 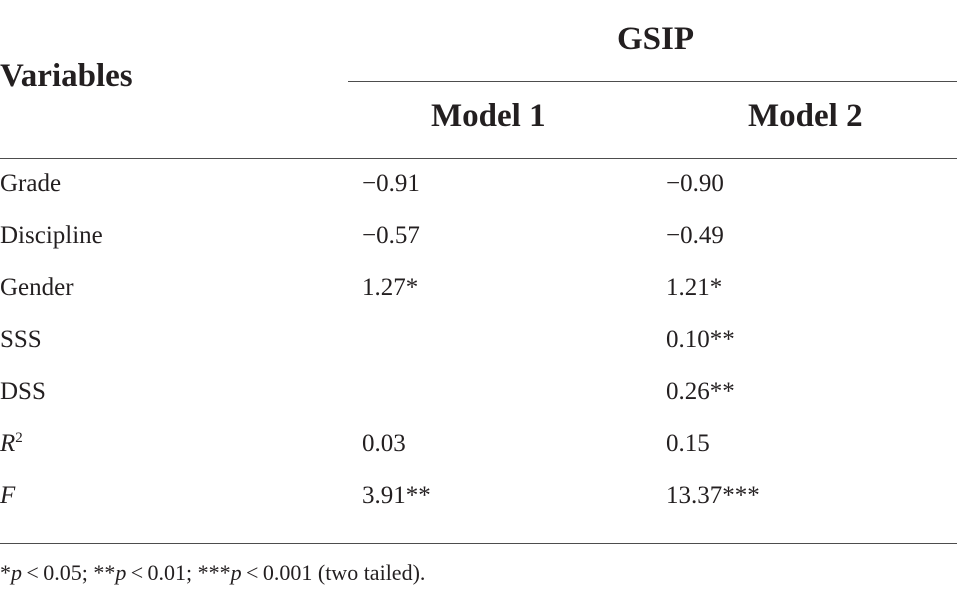 What do you see at coordinates (652, 81) in the screenshot?
I see `gsip-underline` at bounding box center [652, 81].